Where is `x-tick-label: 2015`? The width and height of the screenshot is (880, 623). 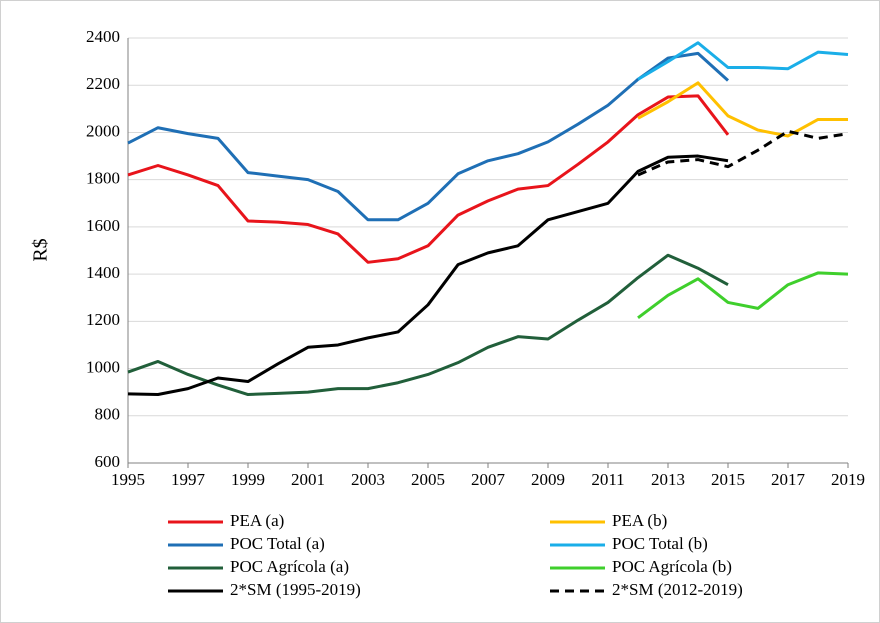 x-tick-label: 2015 is located at coordinates (728, 479).